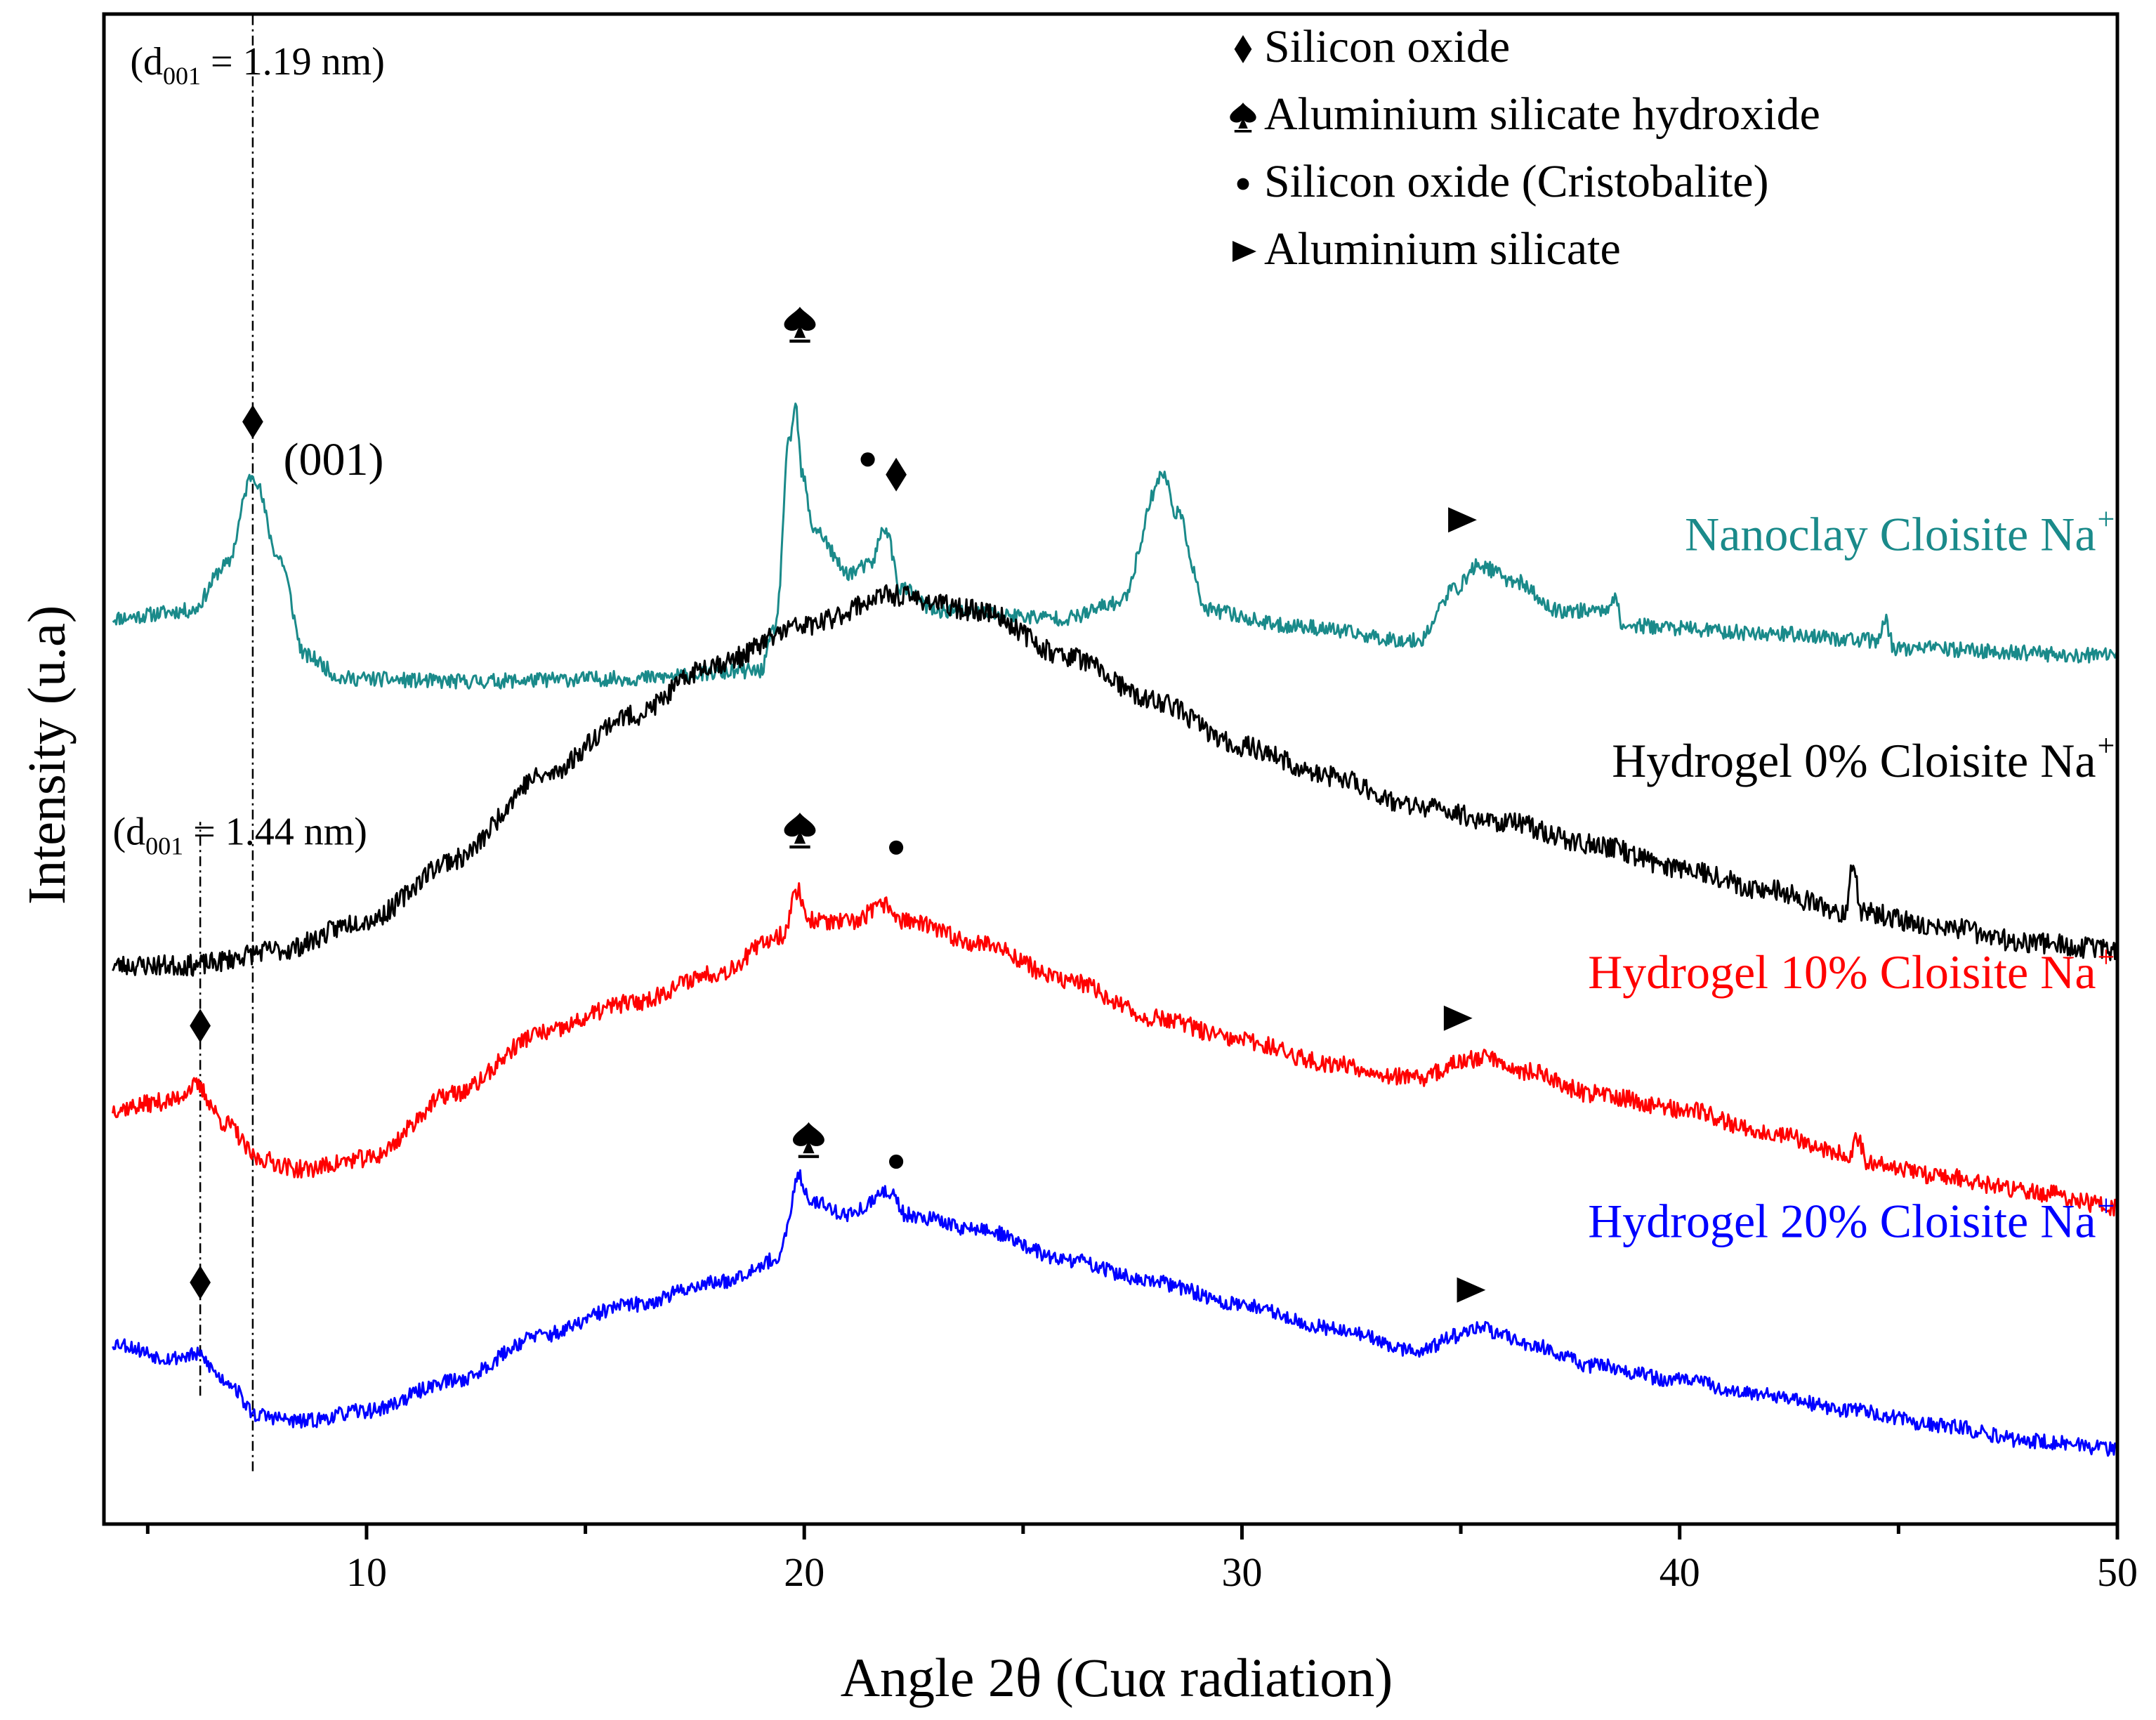  I want to click on legend-entry-label: Aluminium silicate hydroxide, so click(1542, 114).